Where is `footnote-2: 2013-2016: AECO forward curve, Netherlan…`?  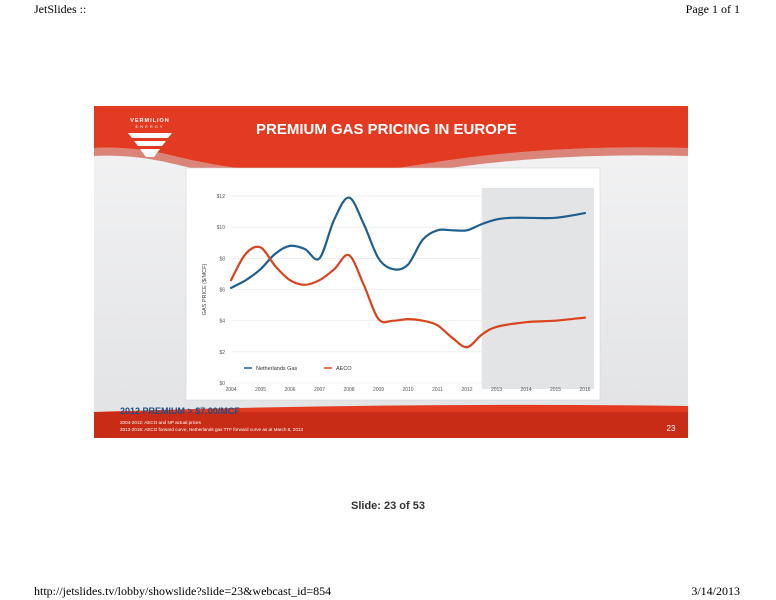
footnote-2: 2013-2016: AECO forward curve, Netherlan… is located at coordinates (211, 429).